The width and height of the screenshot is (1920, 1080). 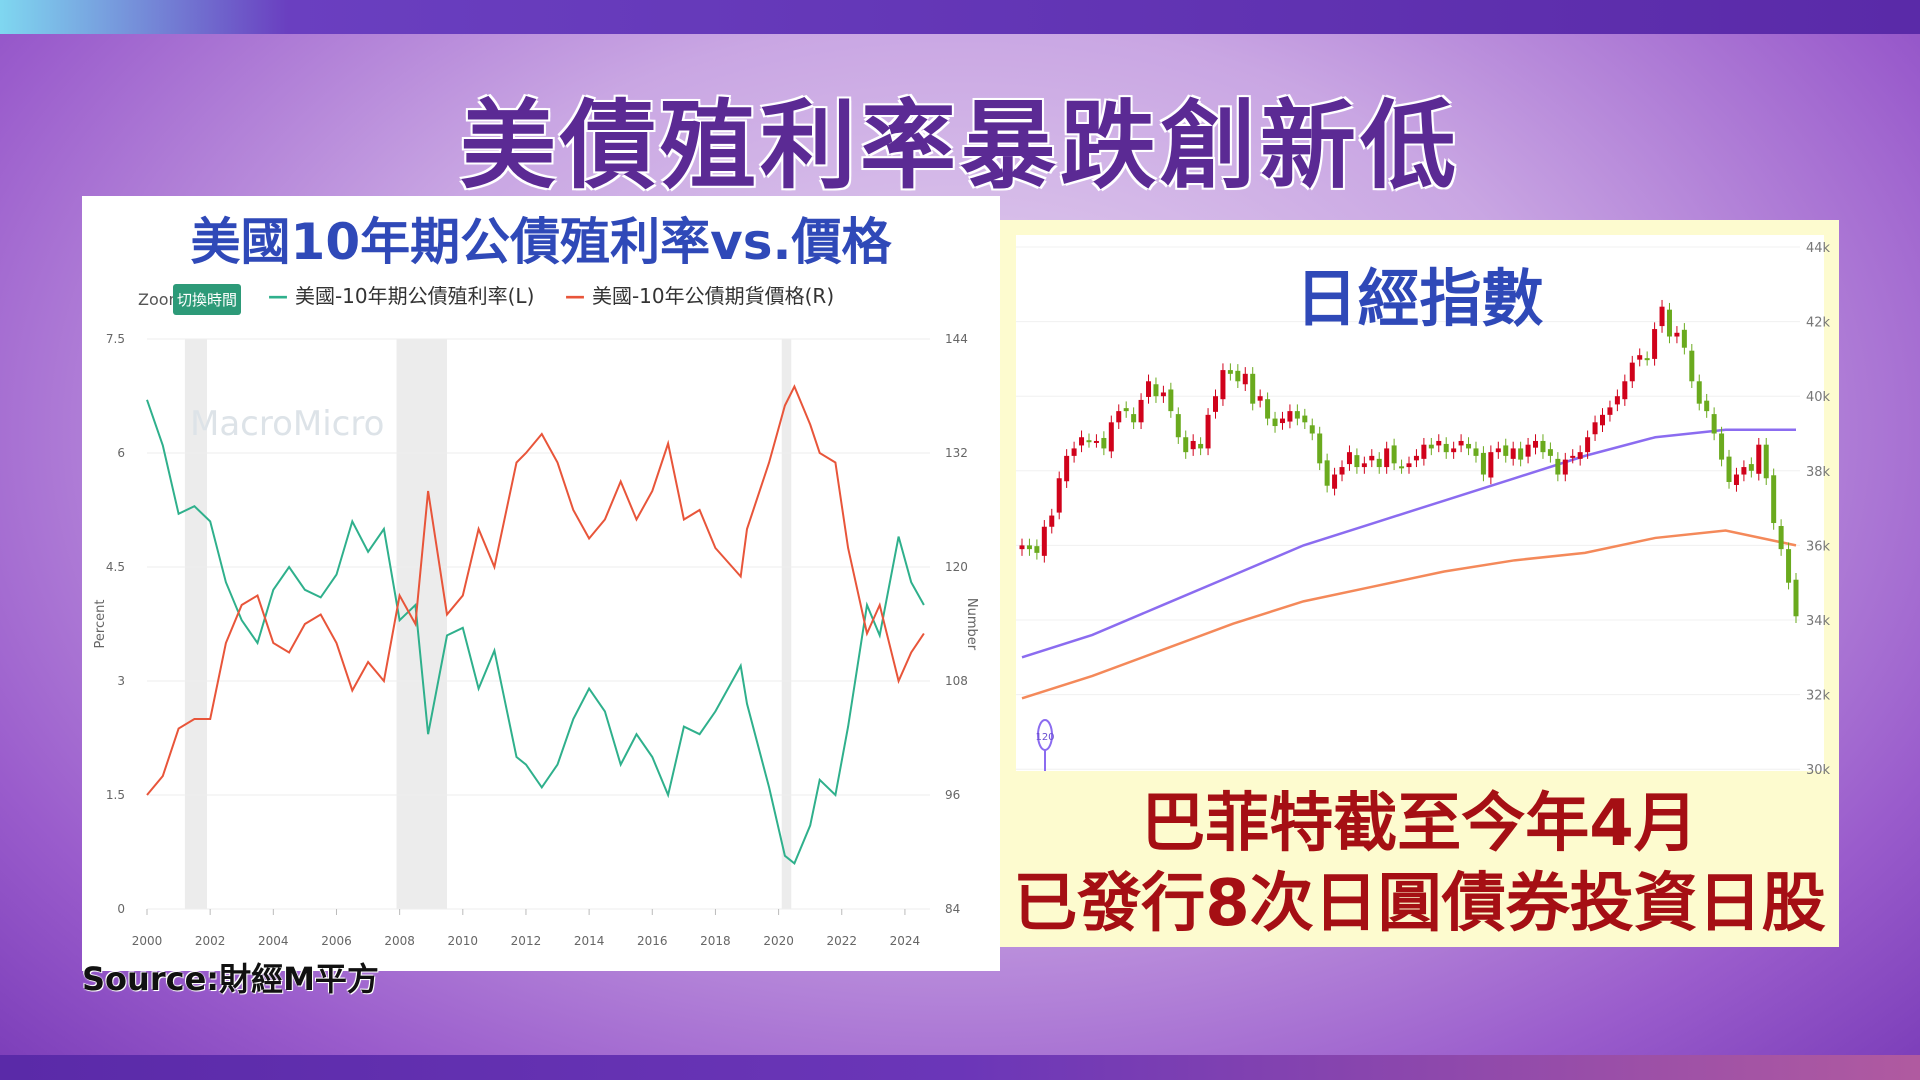 What do you see at coordinates (699, 294) in the screenshot?
I see `legend-price: — 美國-10年公債期貨價格(R)` at bounding box center [699, 294].